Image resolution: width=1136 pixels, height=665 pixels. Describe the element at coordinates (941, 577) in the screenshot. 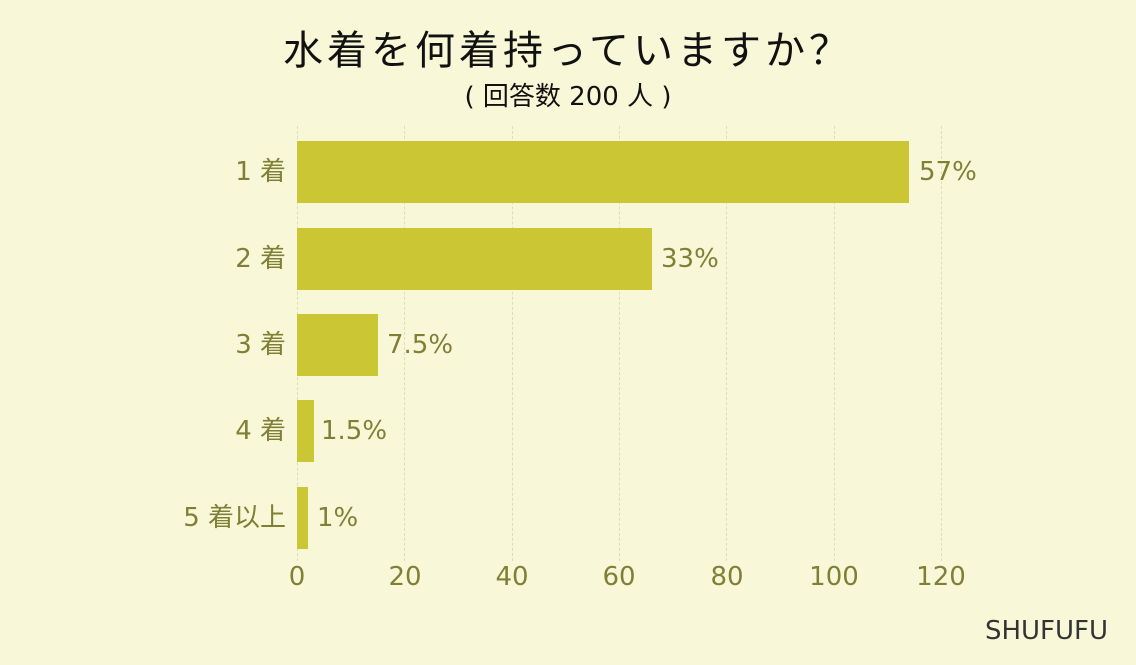

I see `x-tick: 120` at that location.